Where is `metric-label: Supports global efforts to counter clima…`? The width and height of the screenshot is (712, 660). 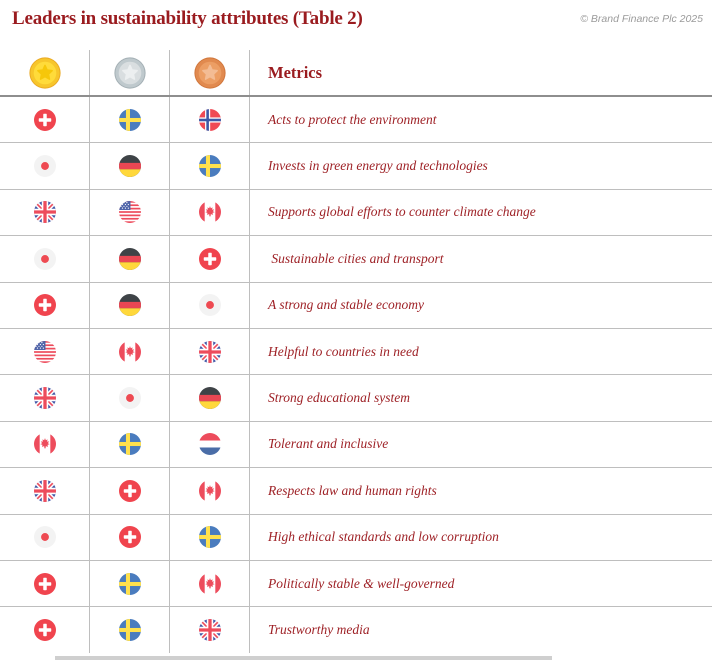 metric-label: Supports global efforts to counter clima… is located at coordinates (402, 212).